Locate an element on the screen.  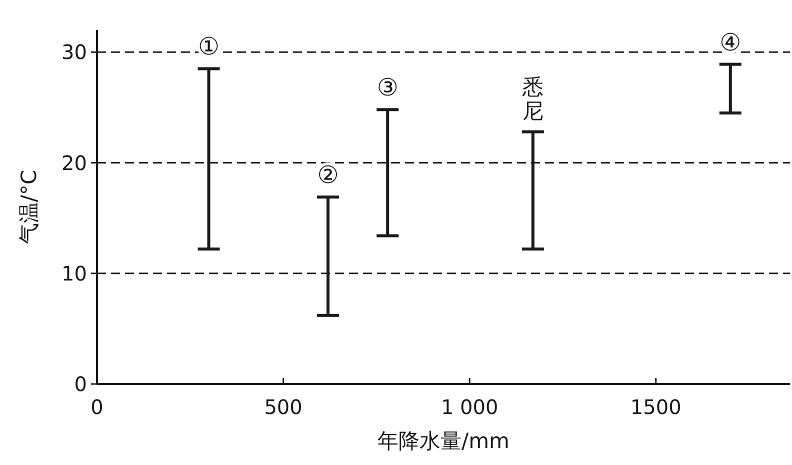
annotation: ④ is located at coordinates (731, 42).